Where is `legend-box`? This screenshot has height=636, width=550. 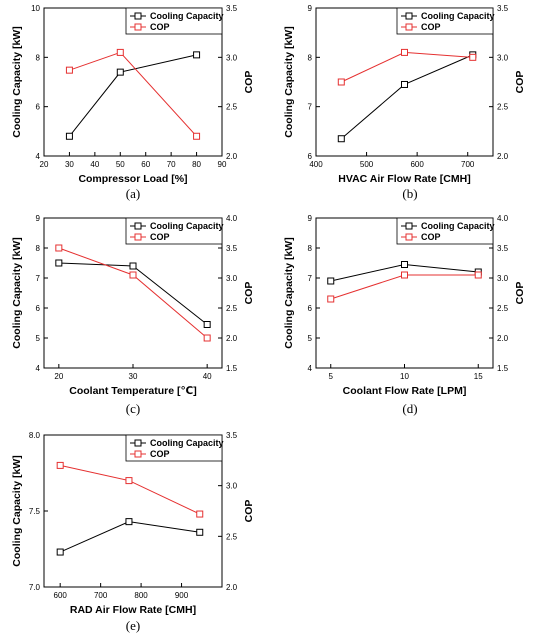
legend-box is located at coordinates (174, 21).